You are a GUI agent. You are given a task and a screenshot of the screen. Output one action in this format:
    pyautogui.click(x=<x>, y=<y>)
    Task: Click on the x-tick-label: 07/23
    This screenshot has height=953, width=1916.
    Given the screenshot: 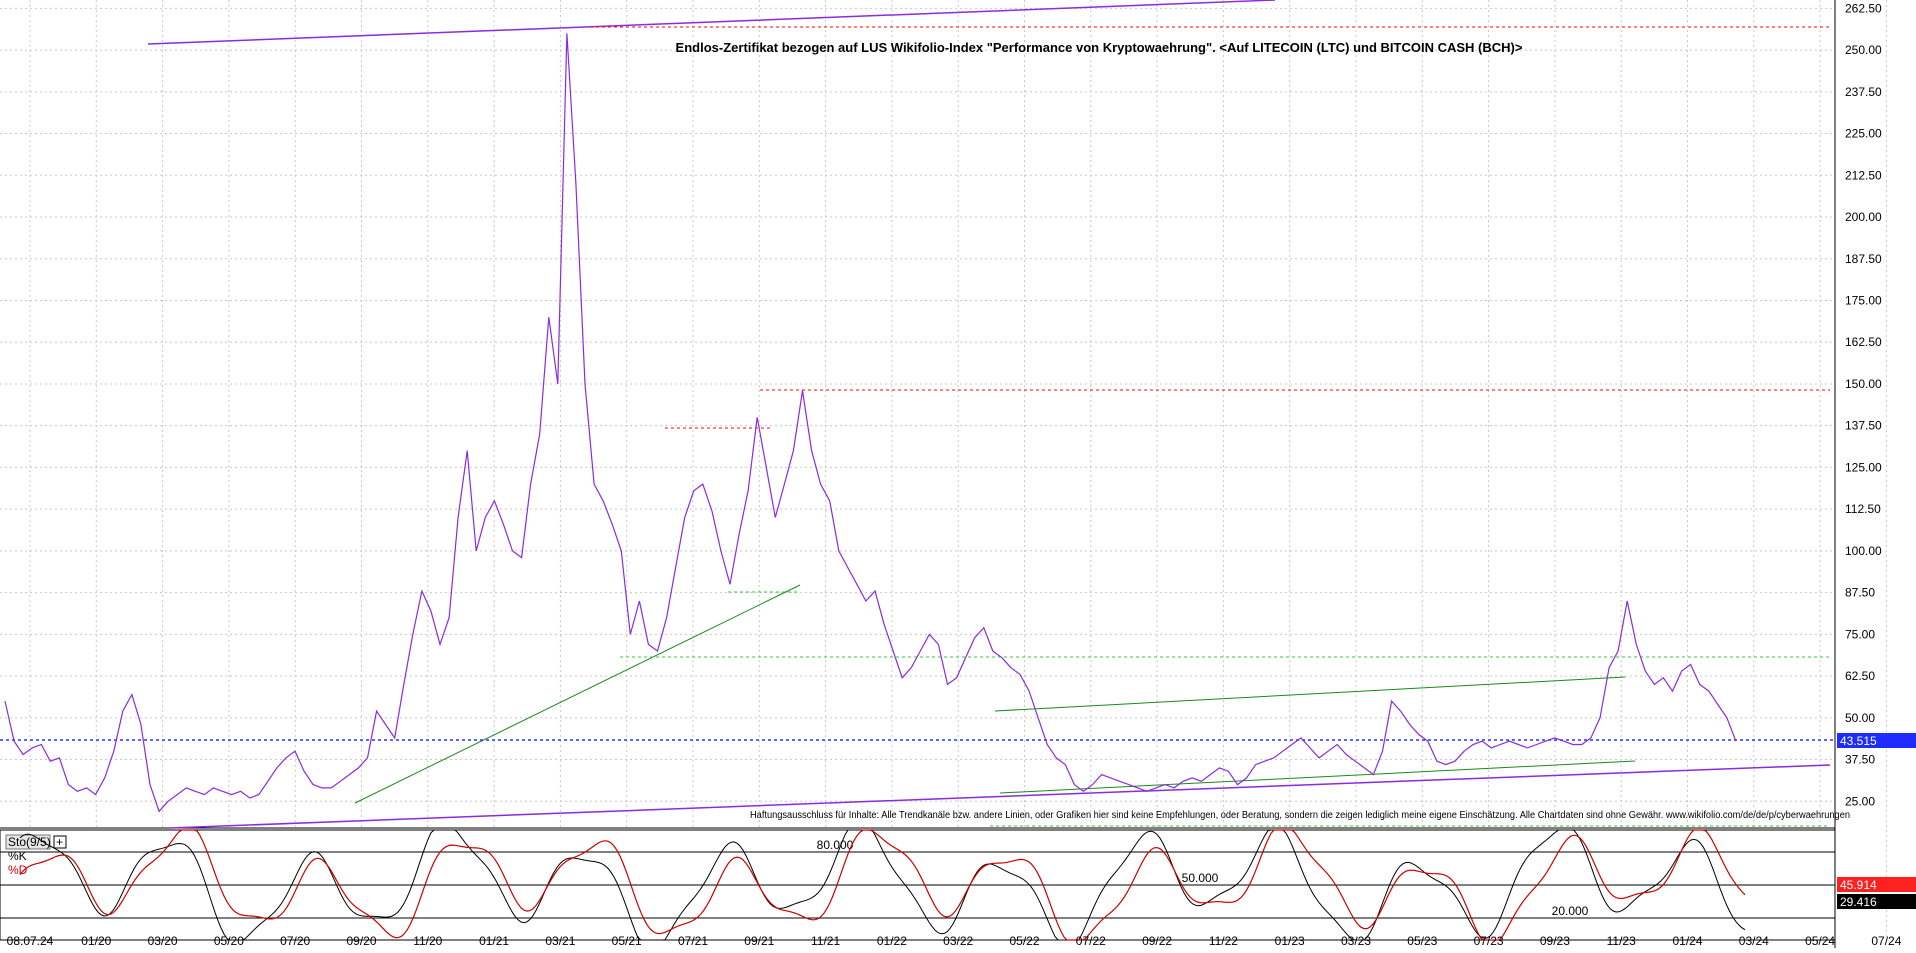 What is the action you would take?
    pyautogui.click(x=1489, y=941)
    